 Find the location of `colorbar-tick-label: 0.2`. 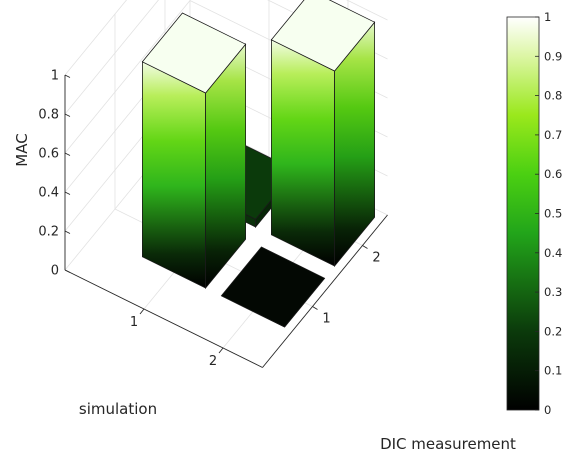

colorbar-tick-label: 0.2 is located at coordinates (553, 331).